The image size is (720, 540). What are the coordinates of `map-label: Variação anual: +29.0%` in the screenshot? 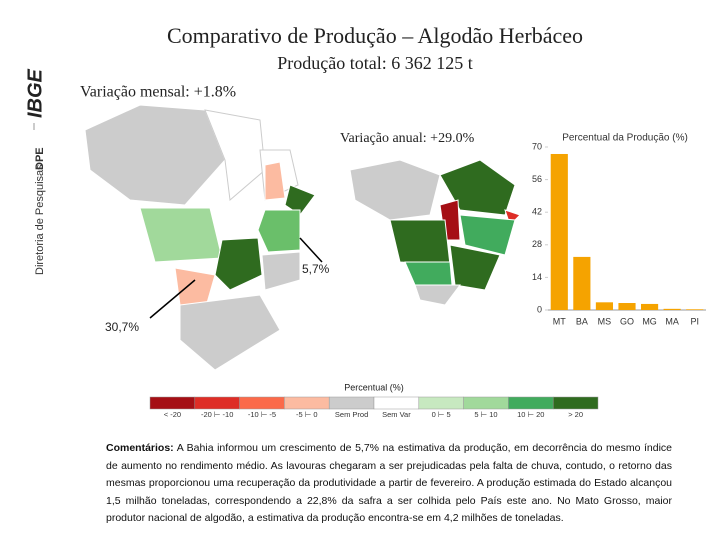 It's located at (407, 138).